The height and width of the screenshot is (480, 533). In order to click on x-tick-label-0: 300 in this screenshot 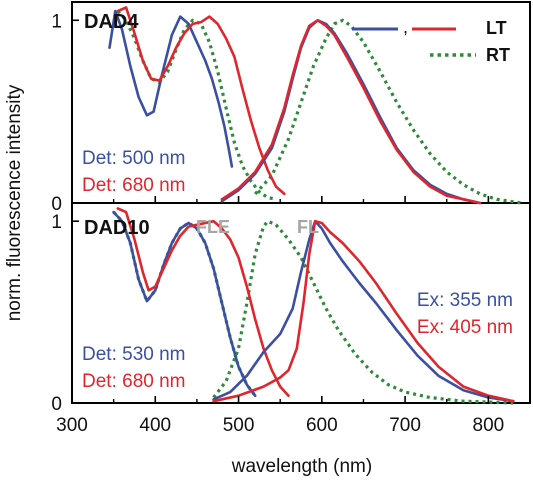, I will do `click(72, 425)`.